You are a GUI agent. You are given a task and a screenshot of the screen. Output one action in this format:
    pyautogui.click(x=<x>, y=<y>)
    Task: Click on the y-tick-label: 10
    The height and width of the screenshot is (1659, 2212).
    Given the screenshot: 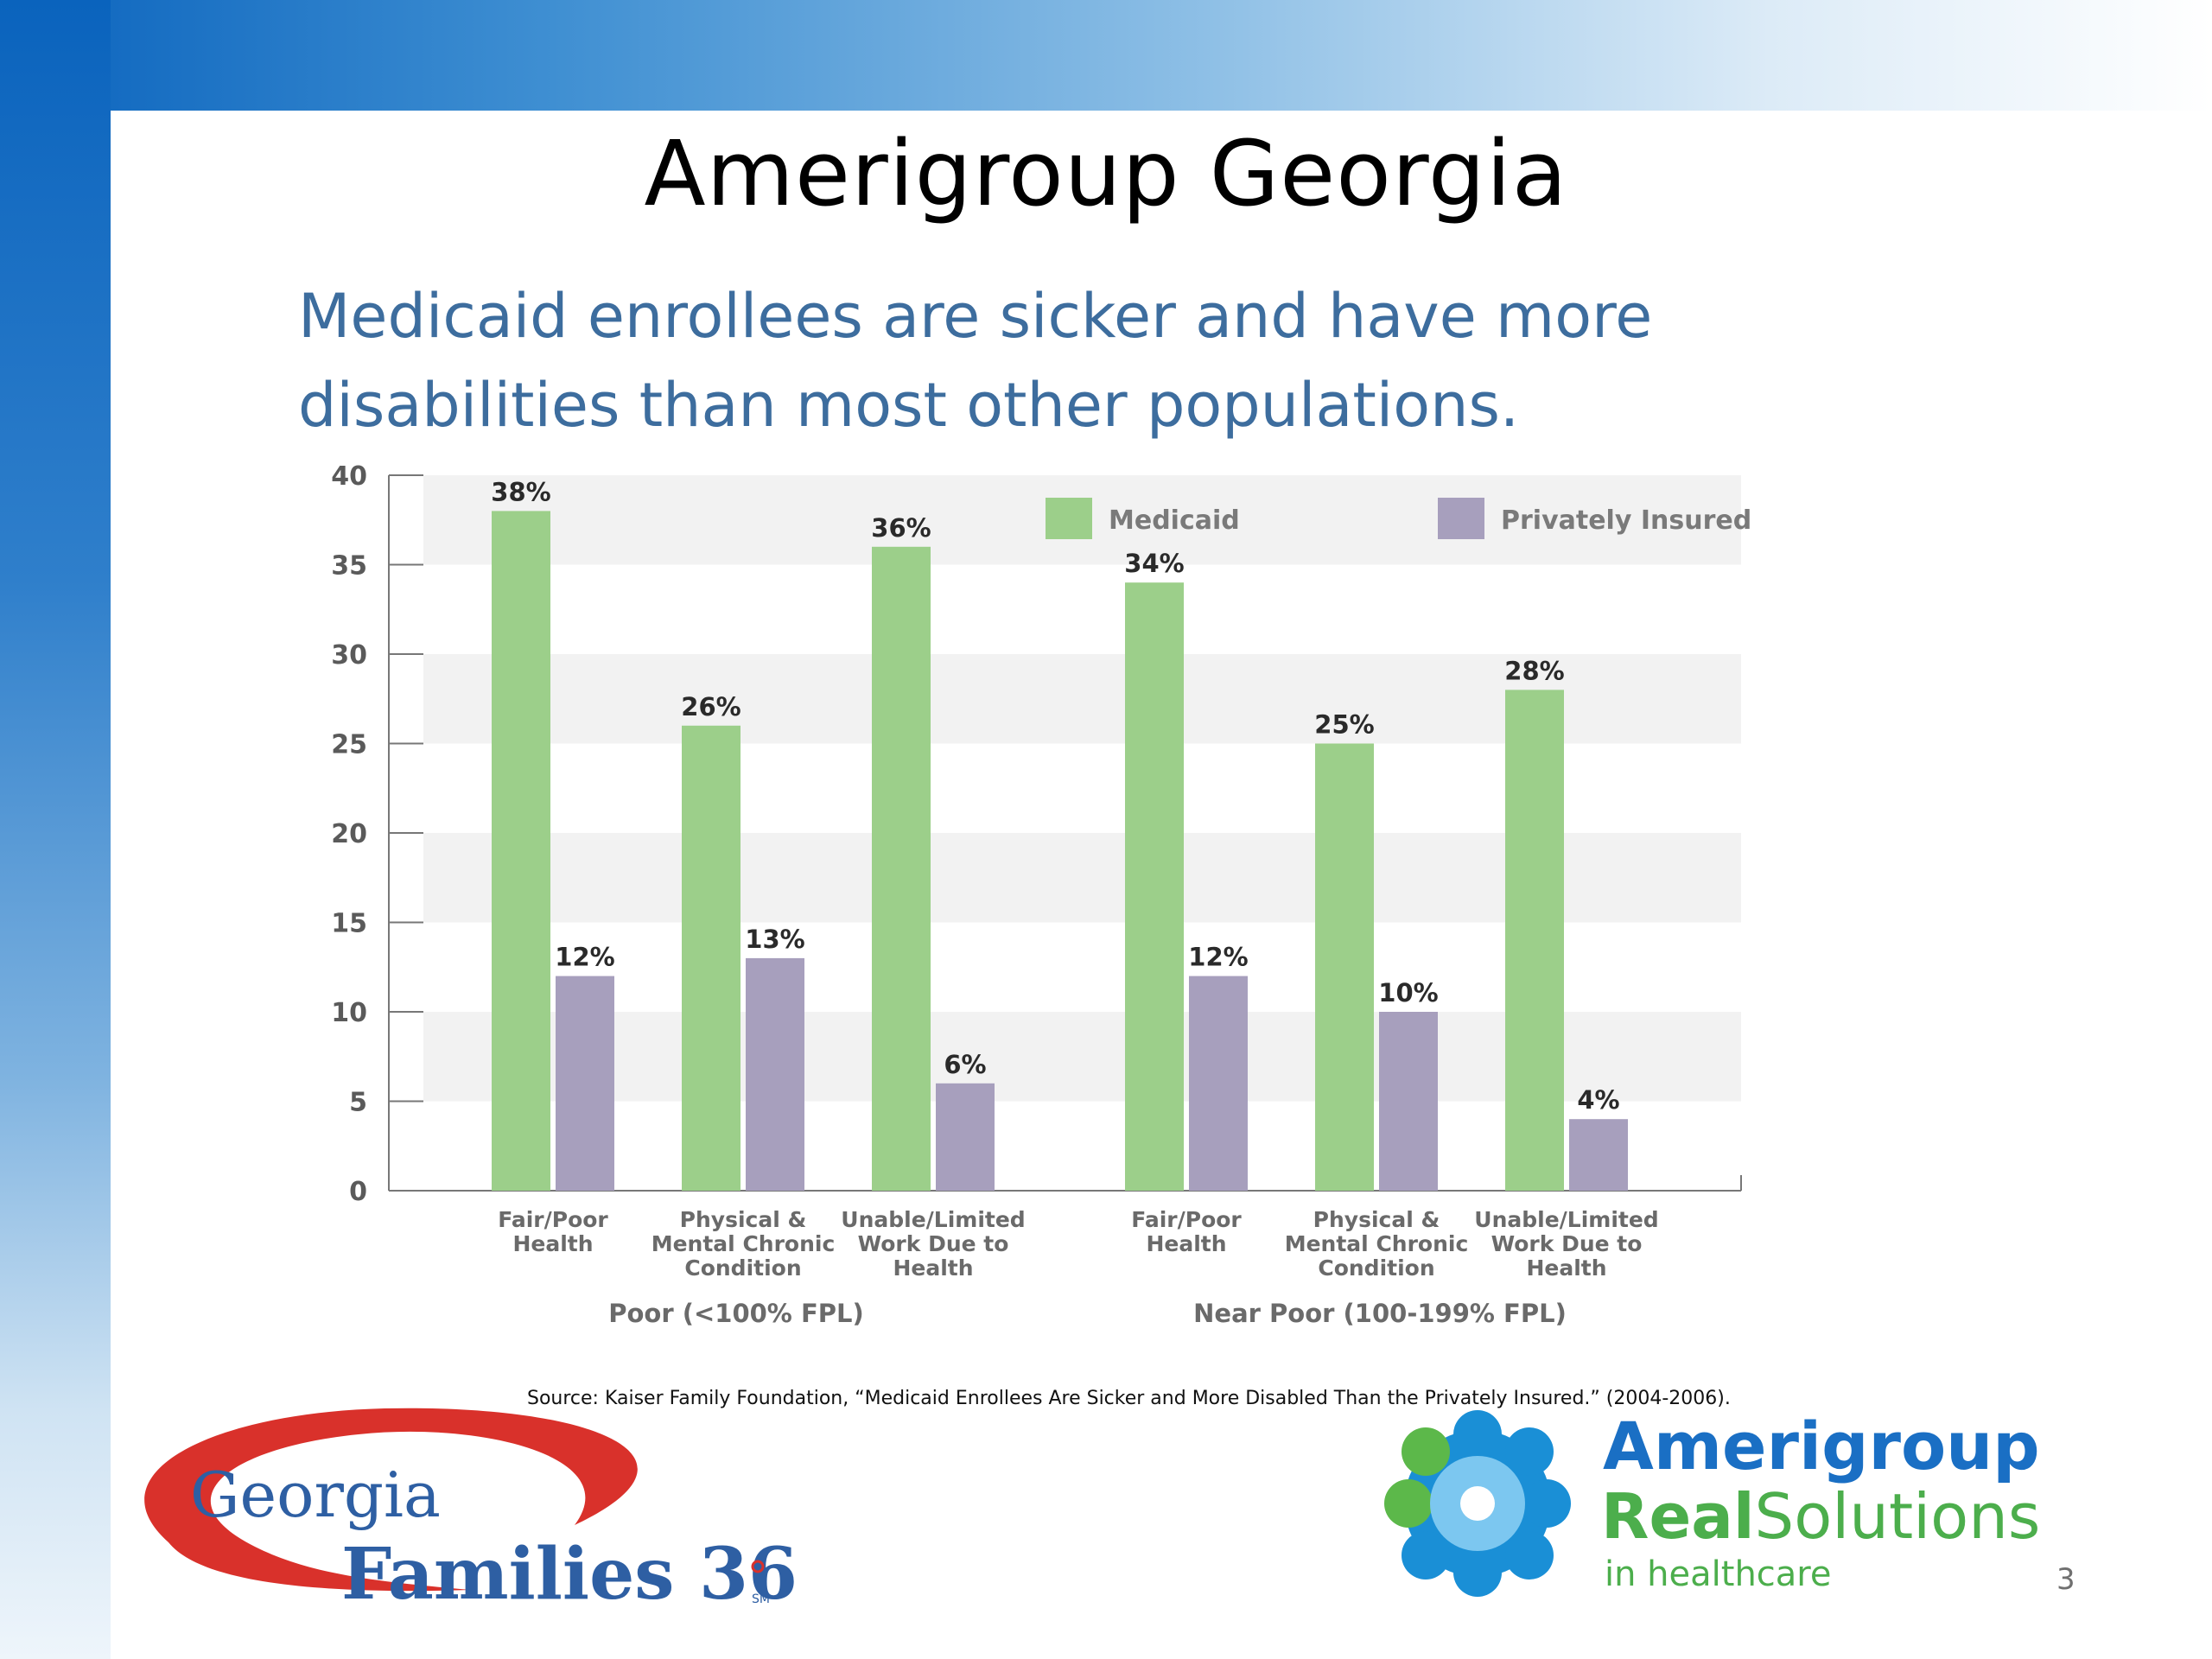 What is the action you would take?
    pyautogui.click(x=349, y=1013)
    